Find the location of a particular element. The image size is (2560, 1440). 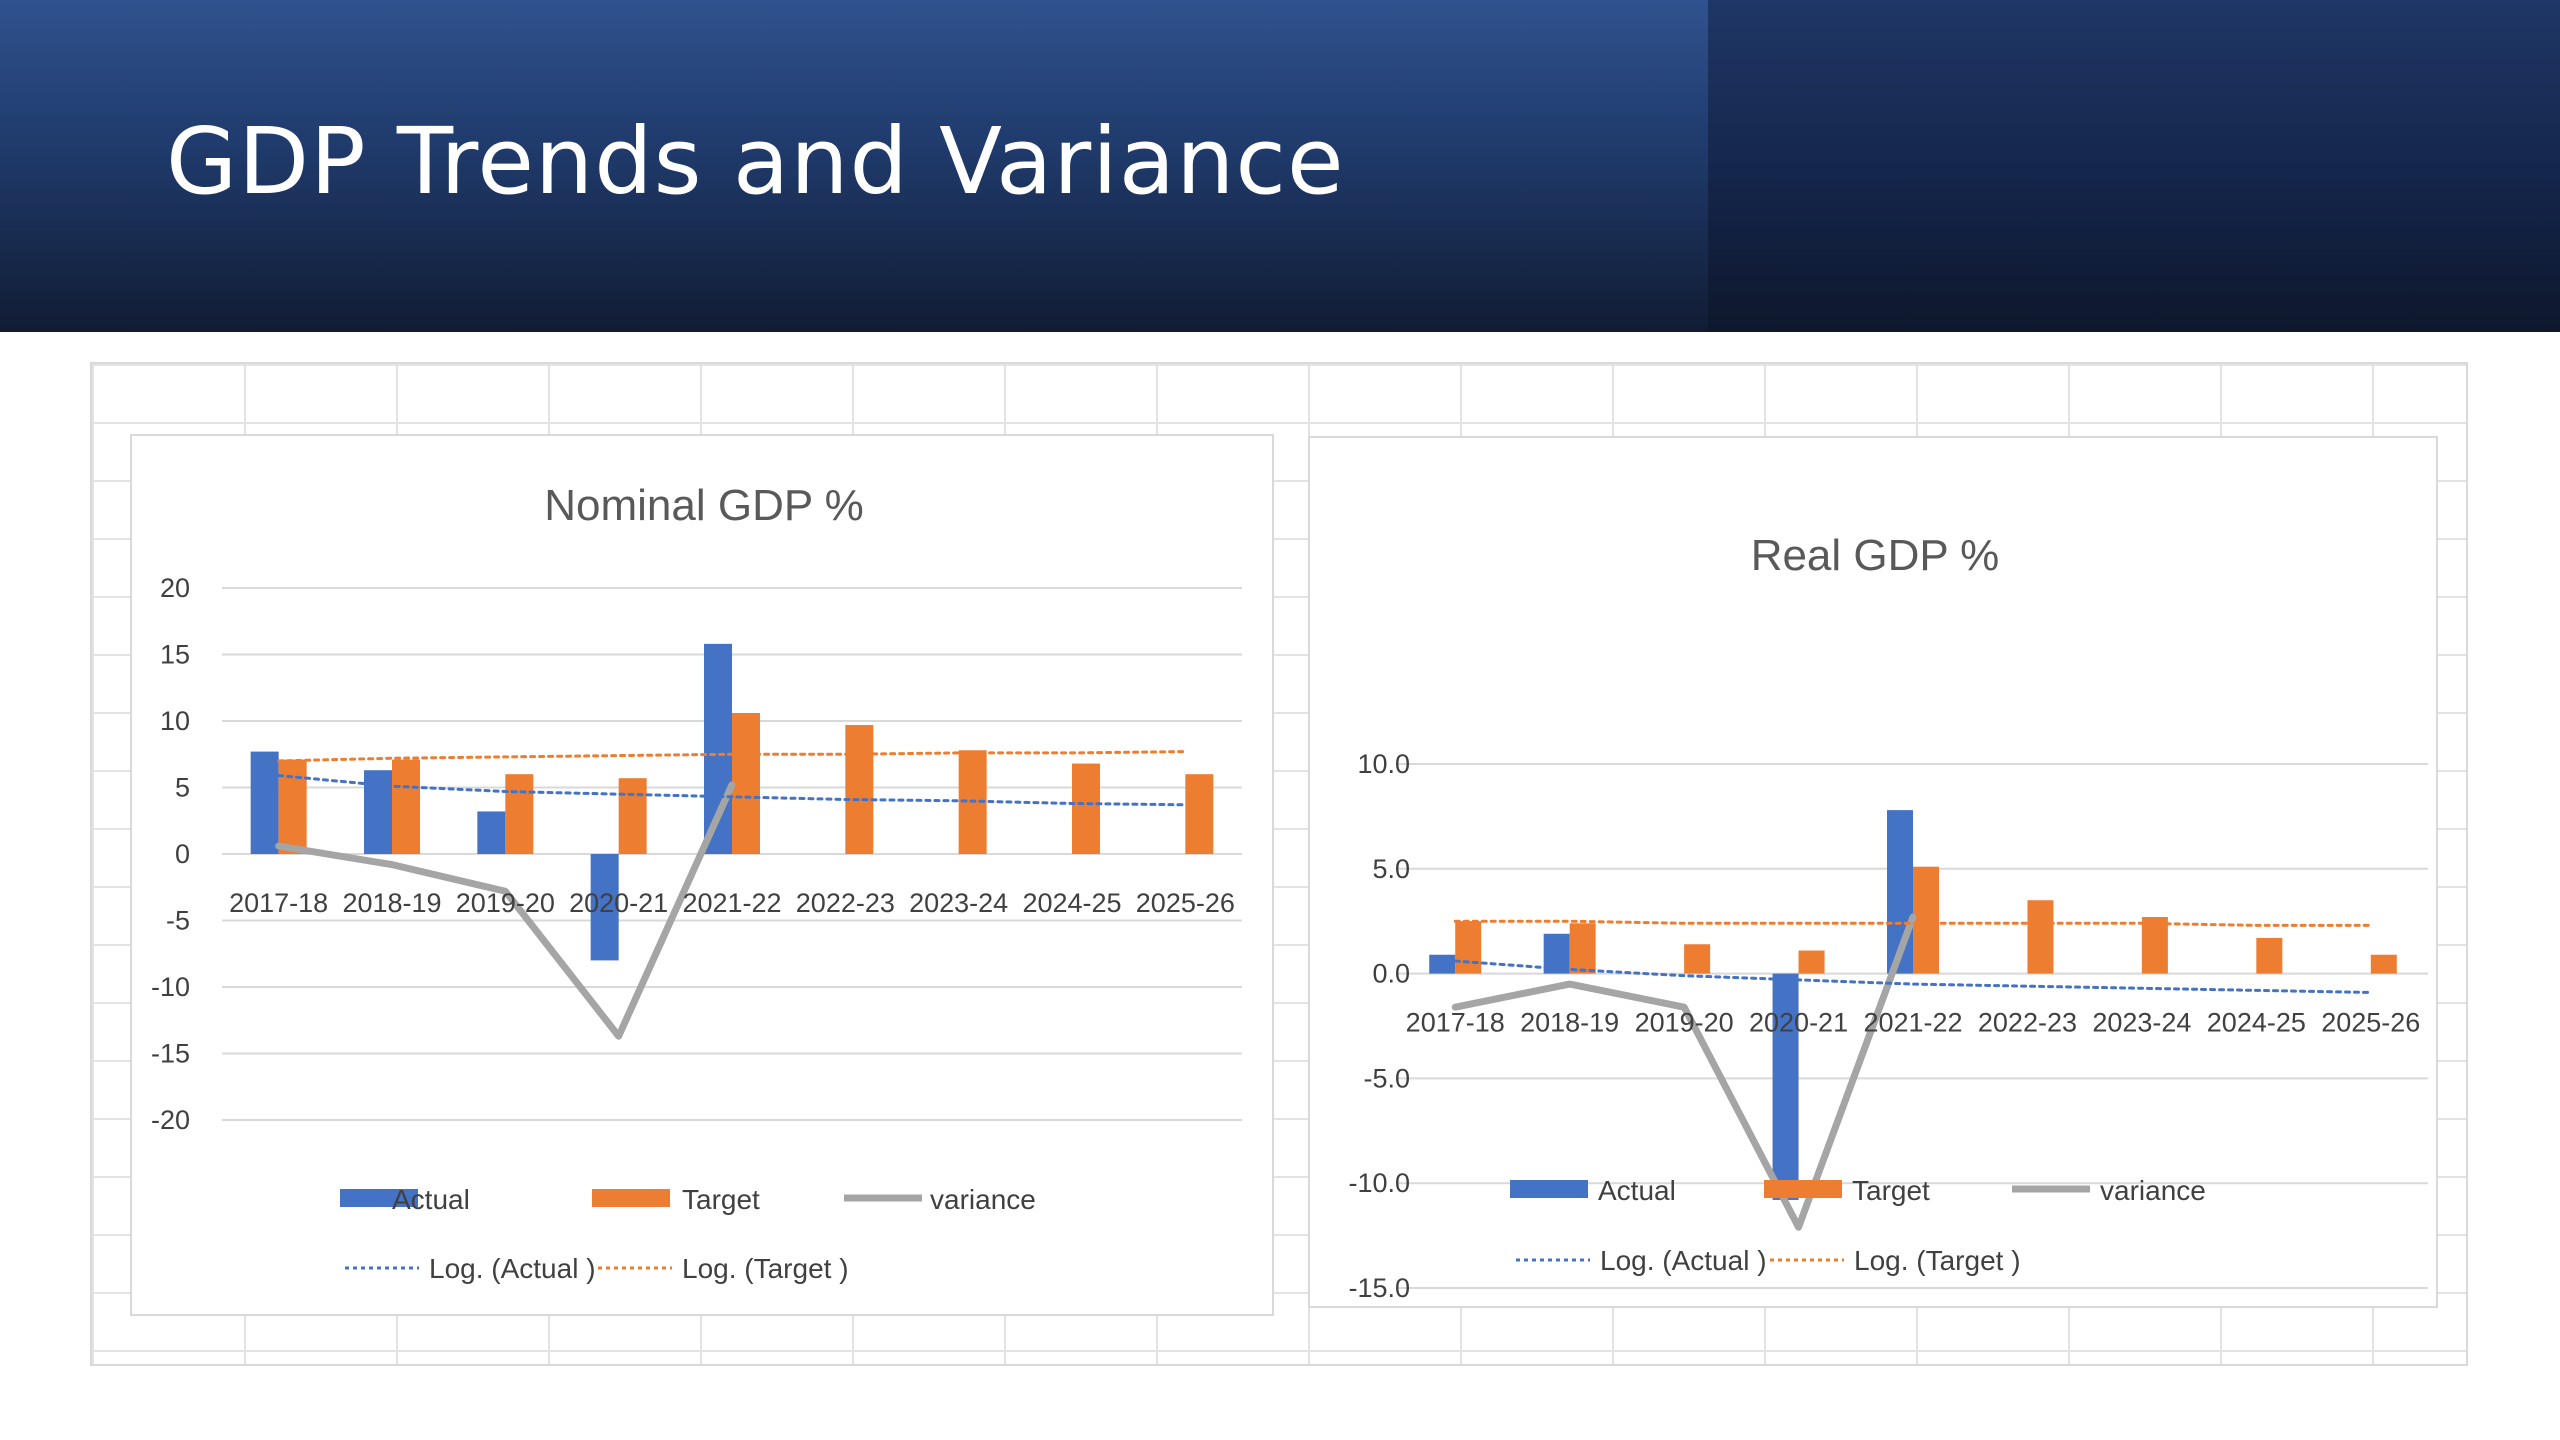

y-tick-label: 15 is located at coordinates (175, 655).